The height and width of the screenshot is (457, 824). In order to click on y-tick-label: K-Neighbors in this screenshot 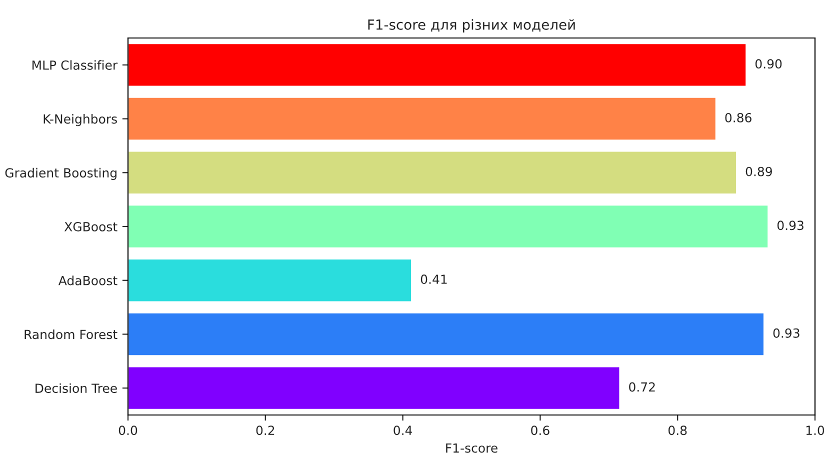, I will do `click(80, 120)`.